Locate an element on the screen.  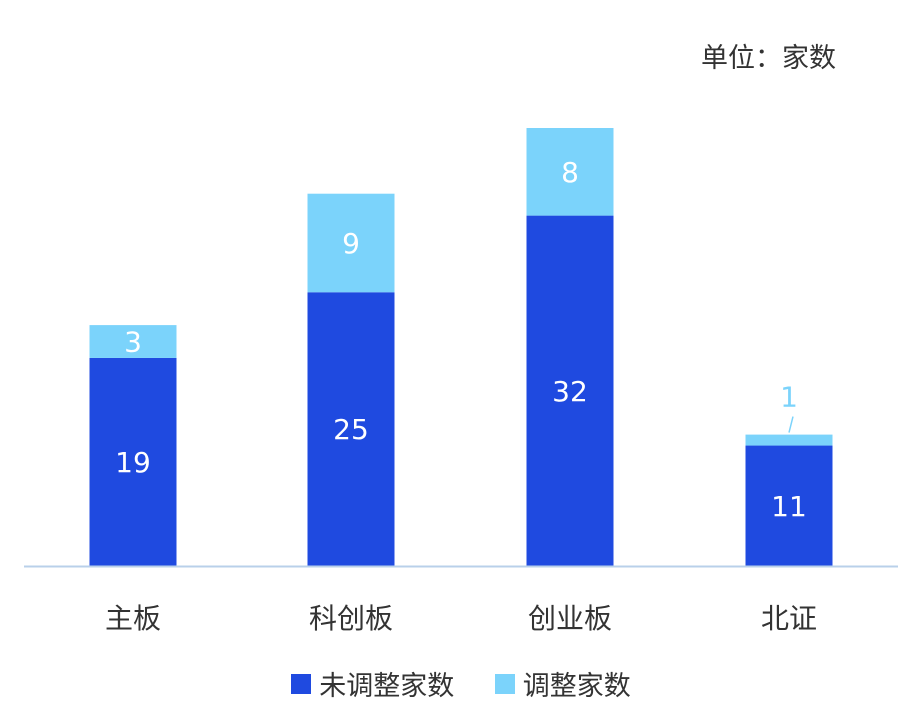
data-label-adjusted-0: 3 is located at coordinates (133, 342).